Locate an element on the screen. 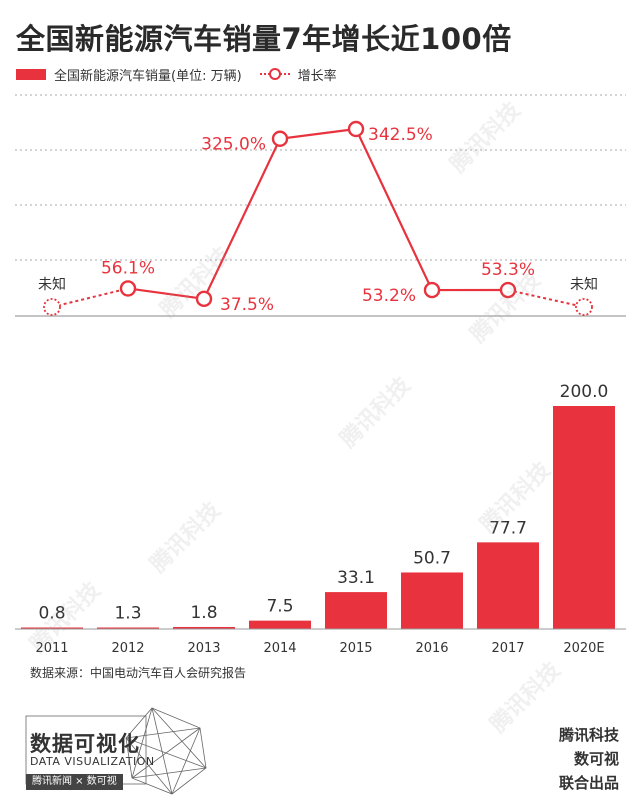  x-axis-tick-label: 2015 is located at coordinates (355, 648).